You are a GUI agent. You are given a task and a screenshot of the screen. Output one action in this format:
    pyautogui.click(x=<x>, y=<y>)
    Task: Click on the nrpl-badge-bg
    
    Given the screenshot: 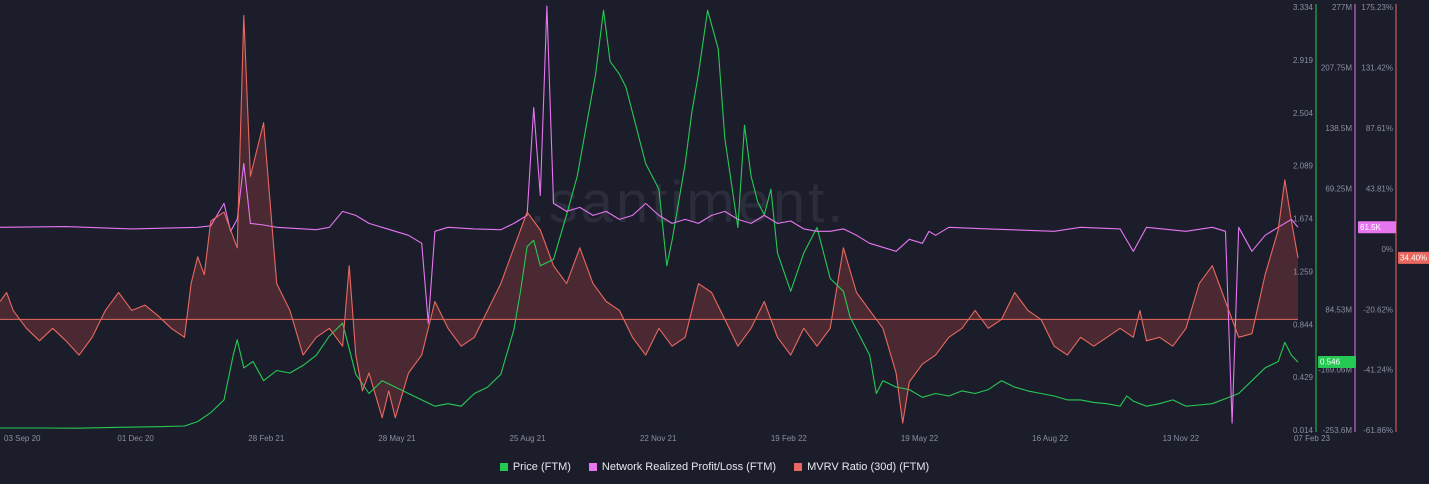 What is the action you would take?
    pyautogui.click(x=1377, y=227)
    